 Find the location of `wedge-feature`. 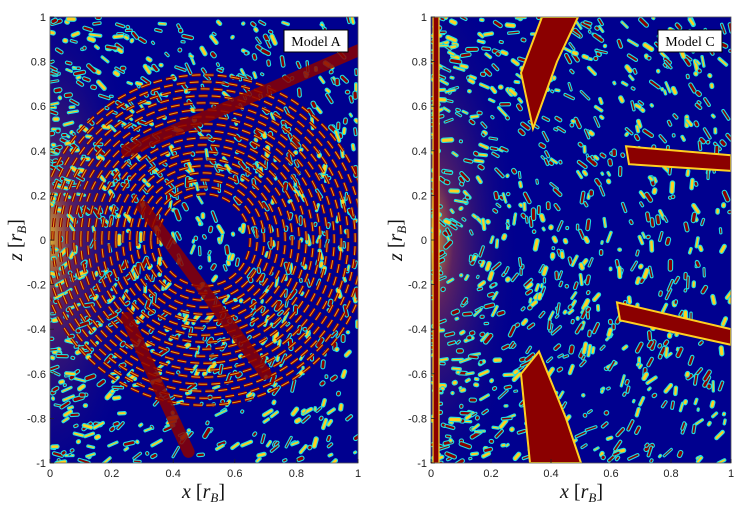

wedge-feature is located at coordinates (549, 75).